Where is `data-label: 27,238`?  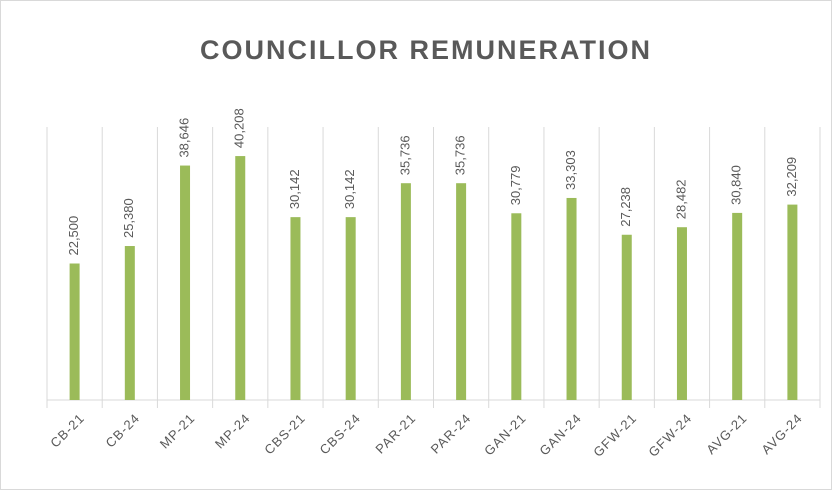
data-label: 27,238 is located at coordinates (625, 207).